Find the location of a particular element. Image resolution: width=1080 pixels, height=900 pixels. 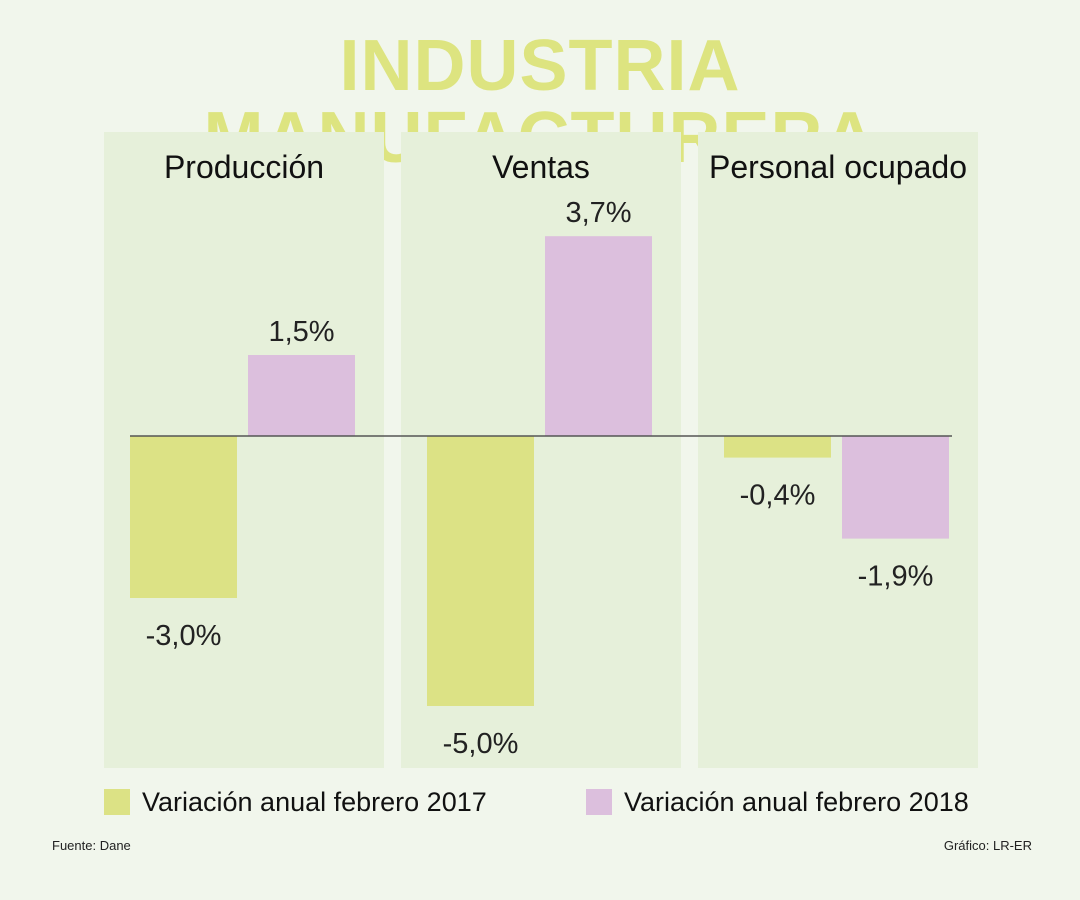

credit-note: Gráfico: LR-ER is located at coordinates (987, 845).